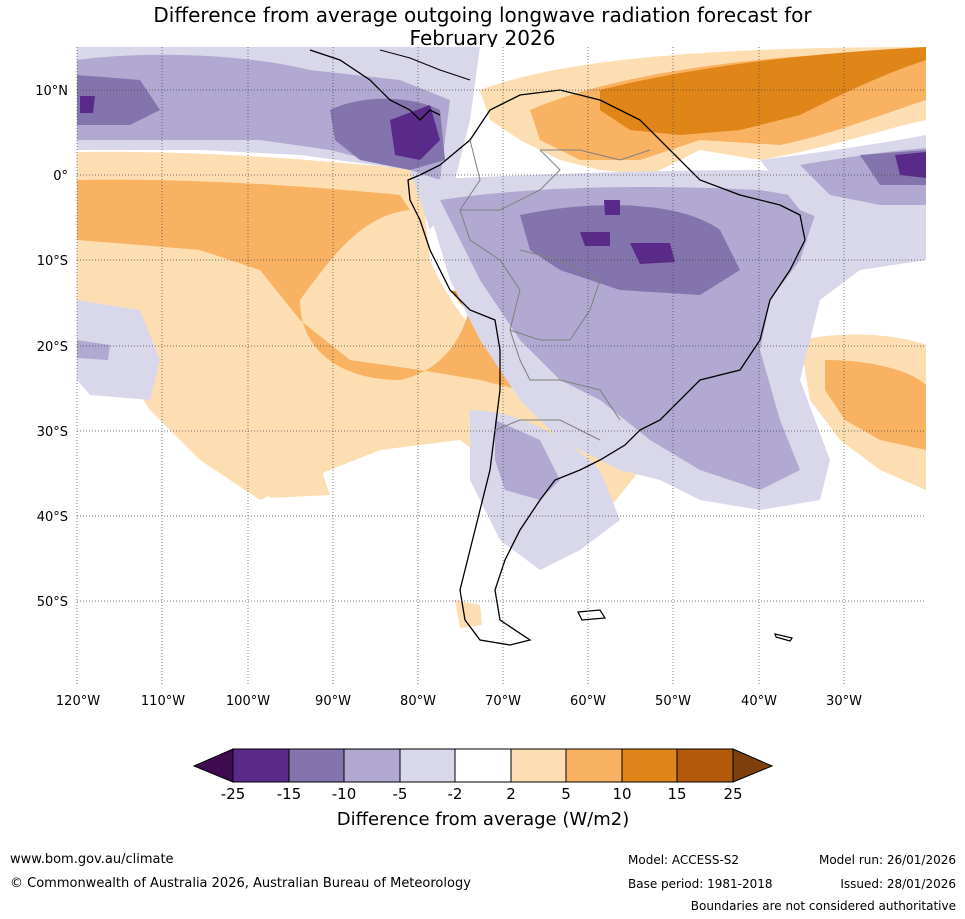 Image resolution: width=965 pixels, height=919 pixels. Describe the element at coordinates (783, 637) in the screenshot. I see `coastline-south-georgia` at that location.